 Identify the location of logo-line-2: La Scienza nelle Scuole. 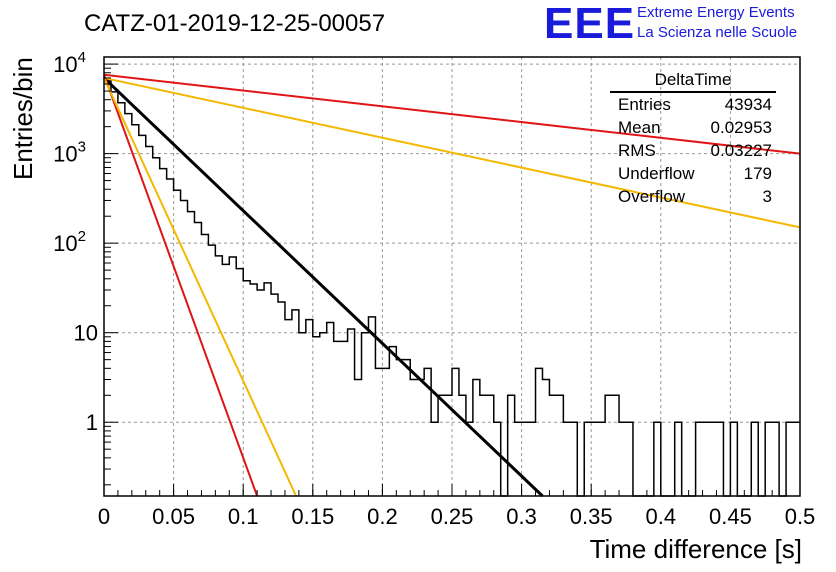
(717, 32).